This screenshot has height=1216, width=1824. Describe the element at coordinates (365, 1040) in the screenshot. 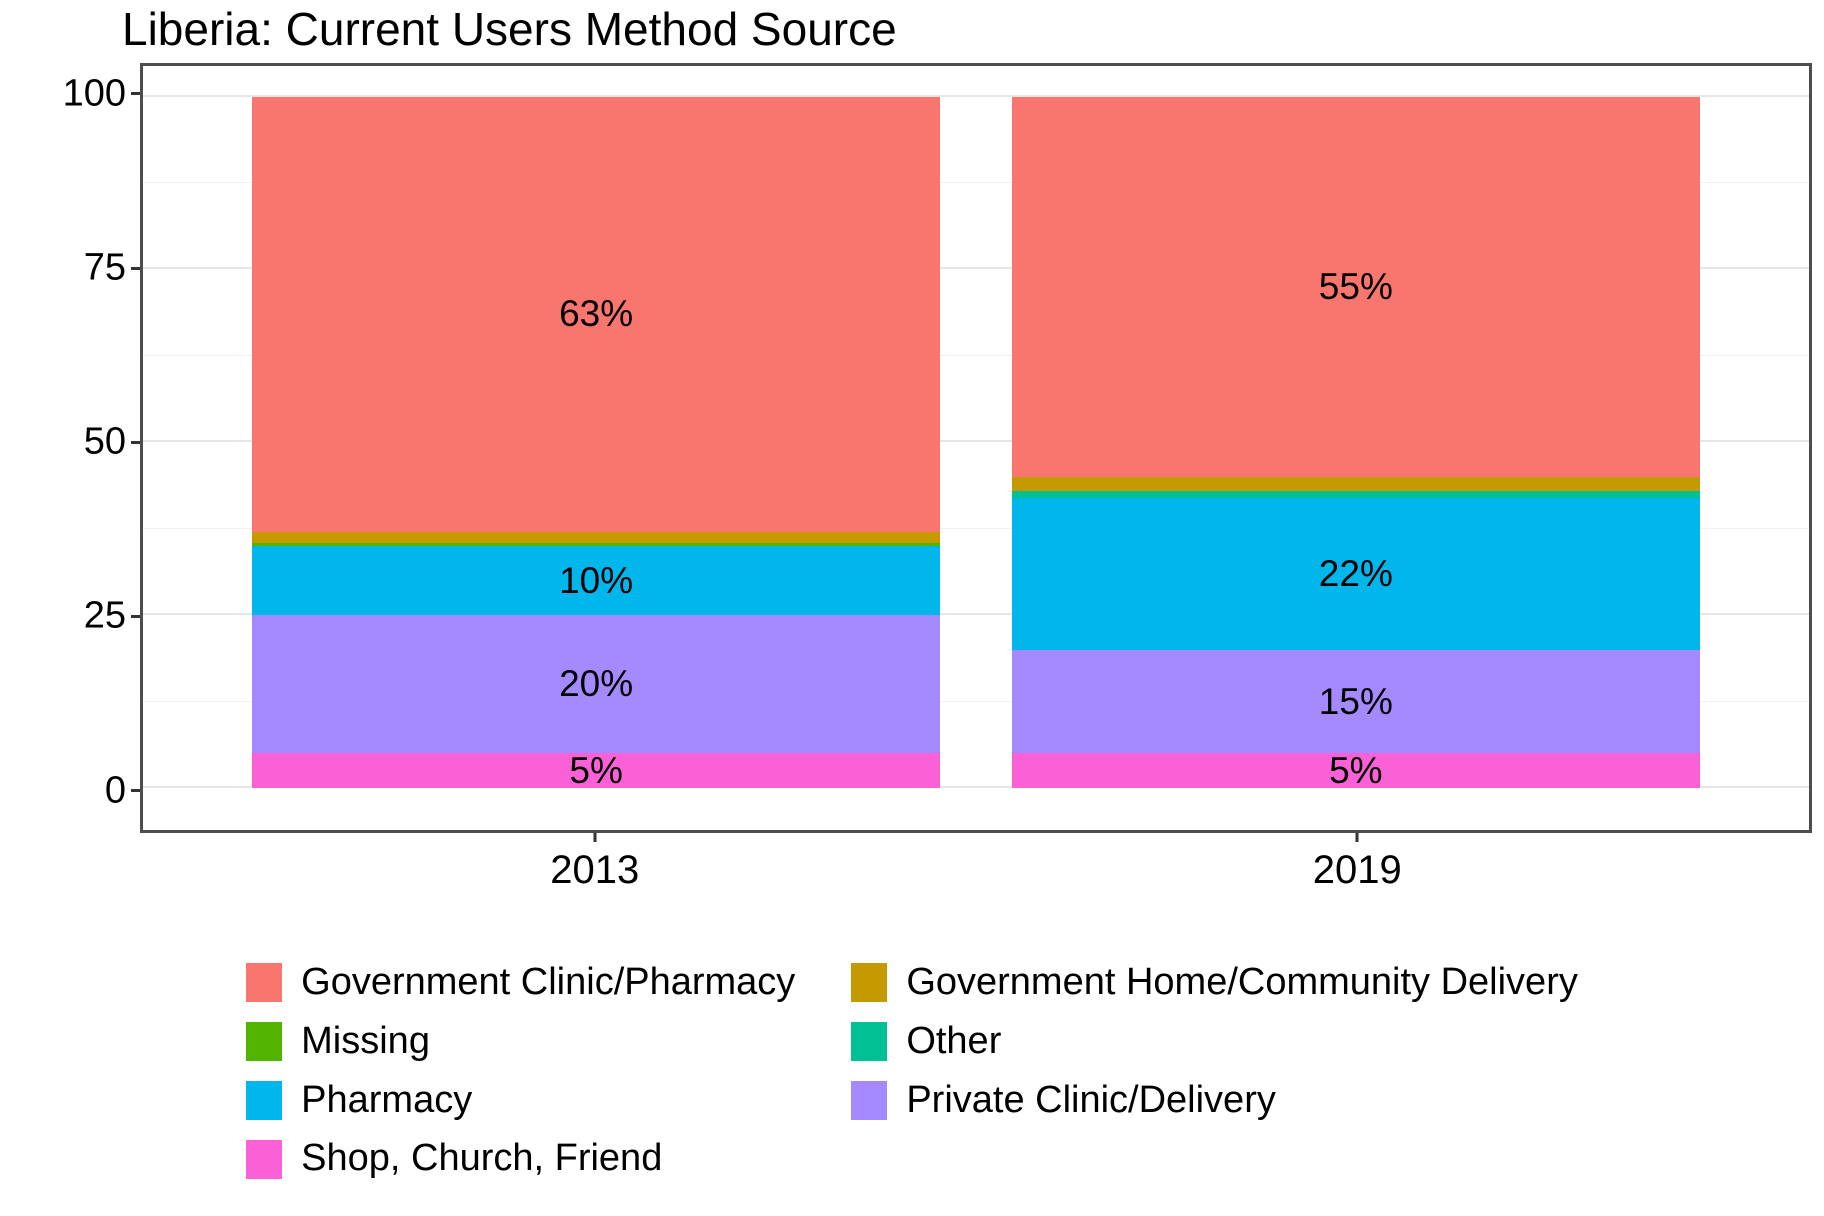

I see `legend-label: Missing` at that location.